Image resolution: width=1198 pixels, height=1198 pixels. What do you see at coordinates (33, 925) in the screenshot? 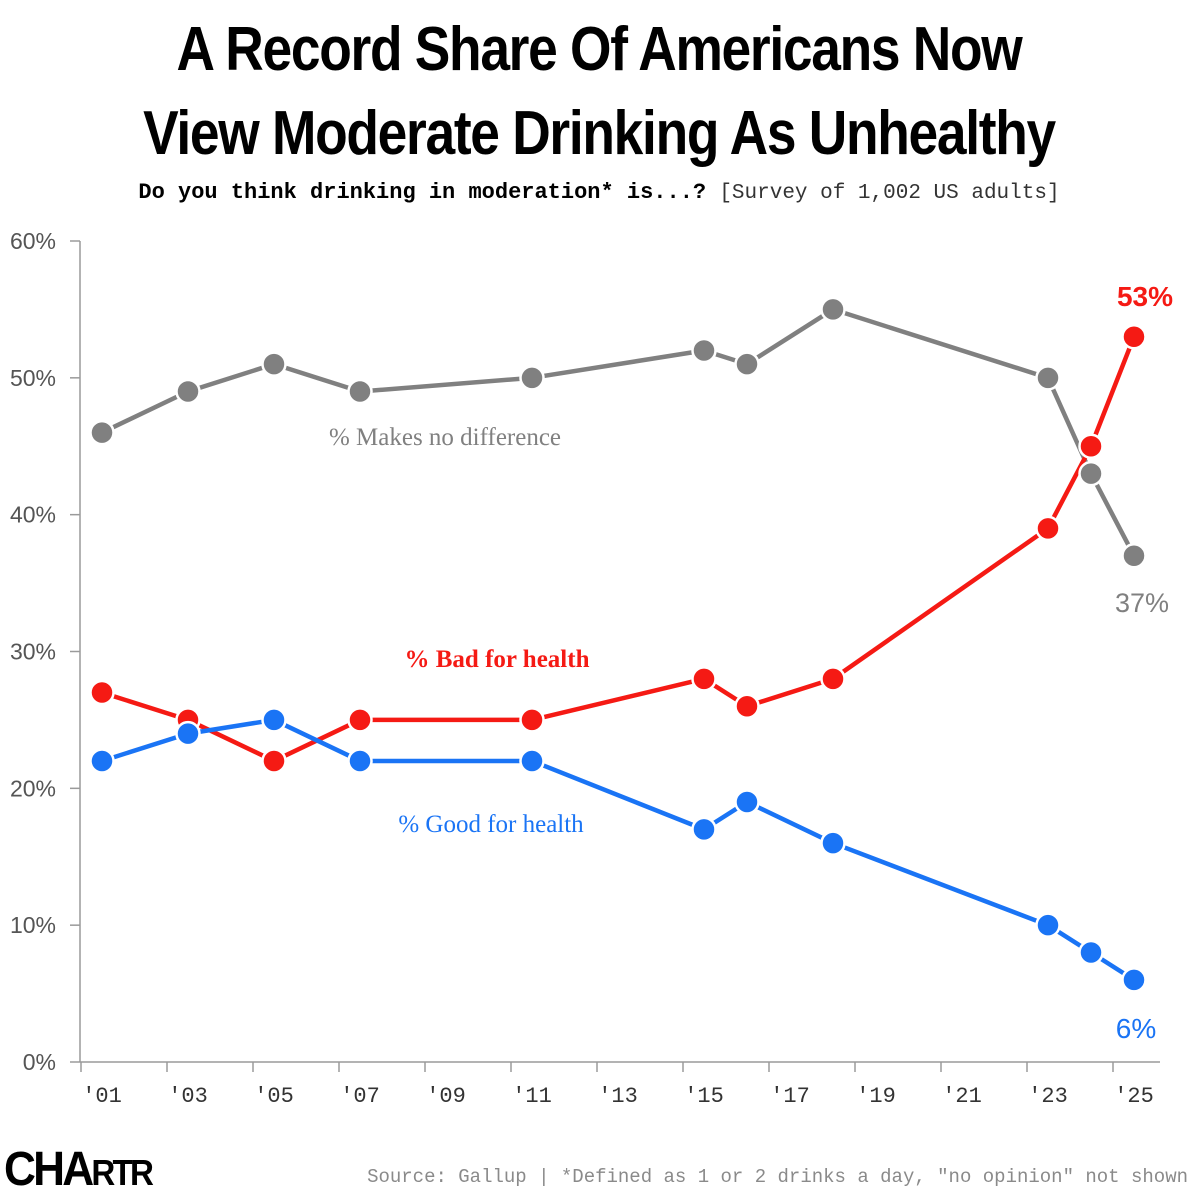
I see `y-tick-label: 10%` at bounding box center [33, 925].